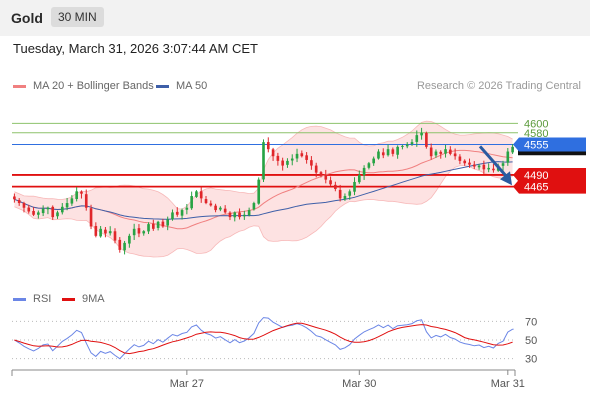 This screenshot has height=400, width=590. What do you see at coordinates (42, 299) in the screenshot?
I see `legend-rsi-label: RSI` at bounding box center [42, 299].